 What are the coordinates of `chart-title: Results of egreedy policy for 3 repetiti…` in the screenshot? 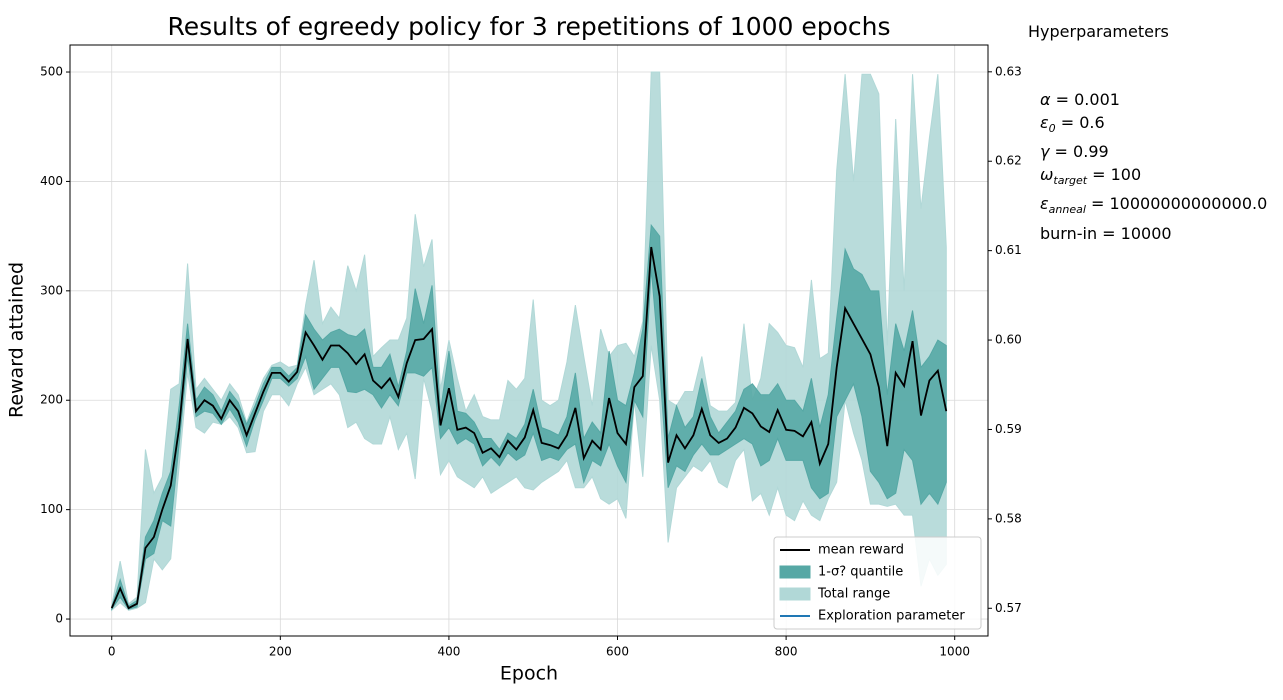 It's located at (528, 26).